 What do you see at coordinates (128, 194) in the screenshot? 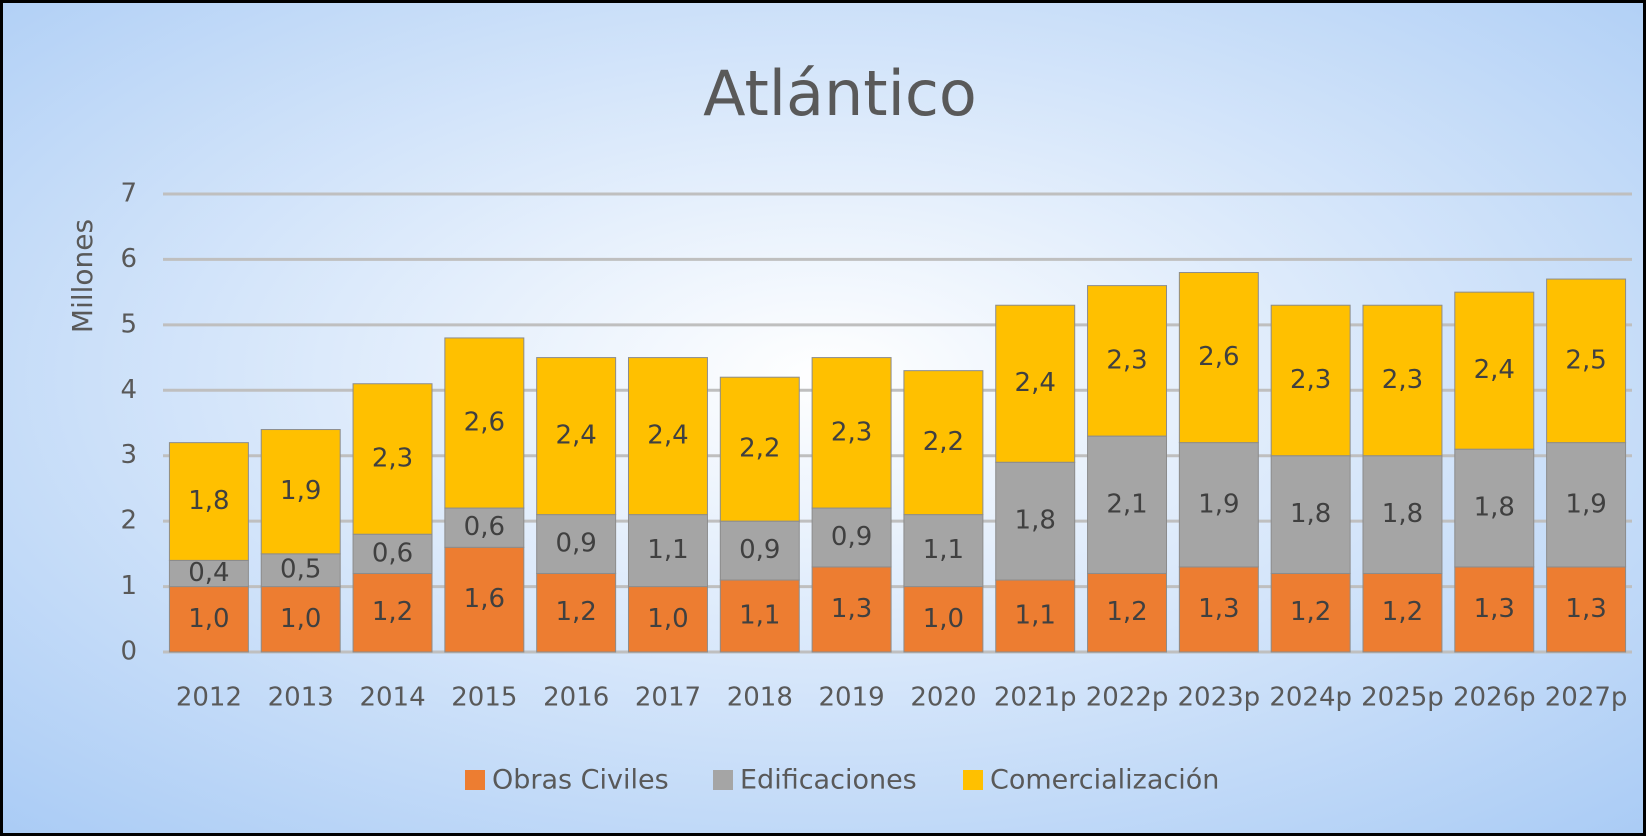
I see `y-tick-label: 7` at bounding box center [128, 194].